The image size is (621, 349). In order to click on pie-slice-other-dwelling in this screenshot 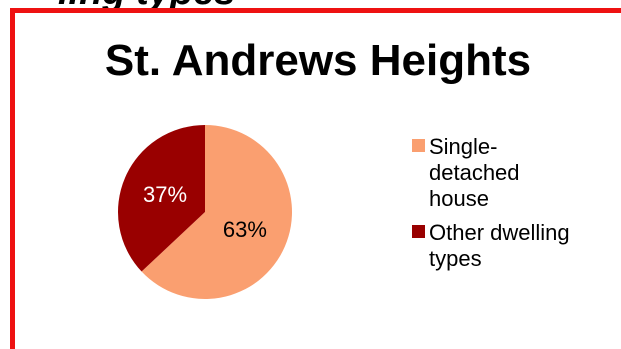, I will do `click(161, 198)`.